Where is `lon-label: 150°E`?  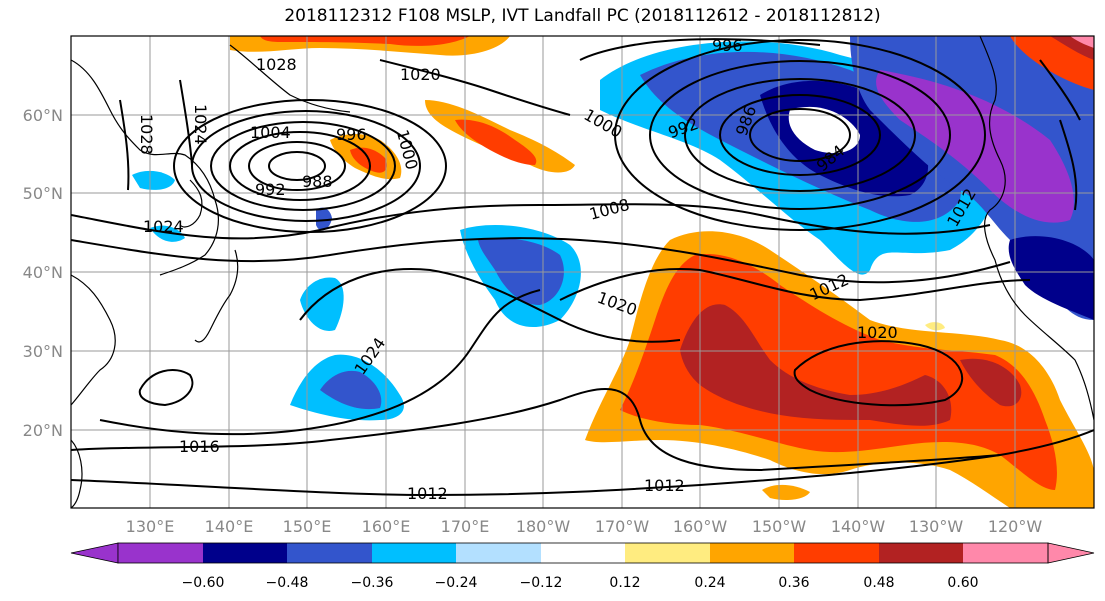
lon-label: 150°E is located at coordinates (307, 526).